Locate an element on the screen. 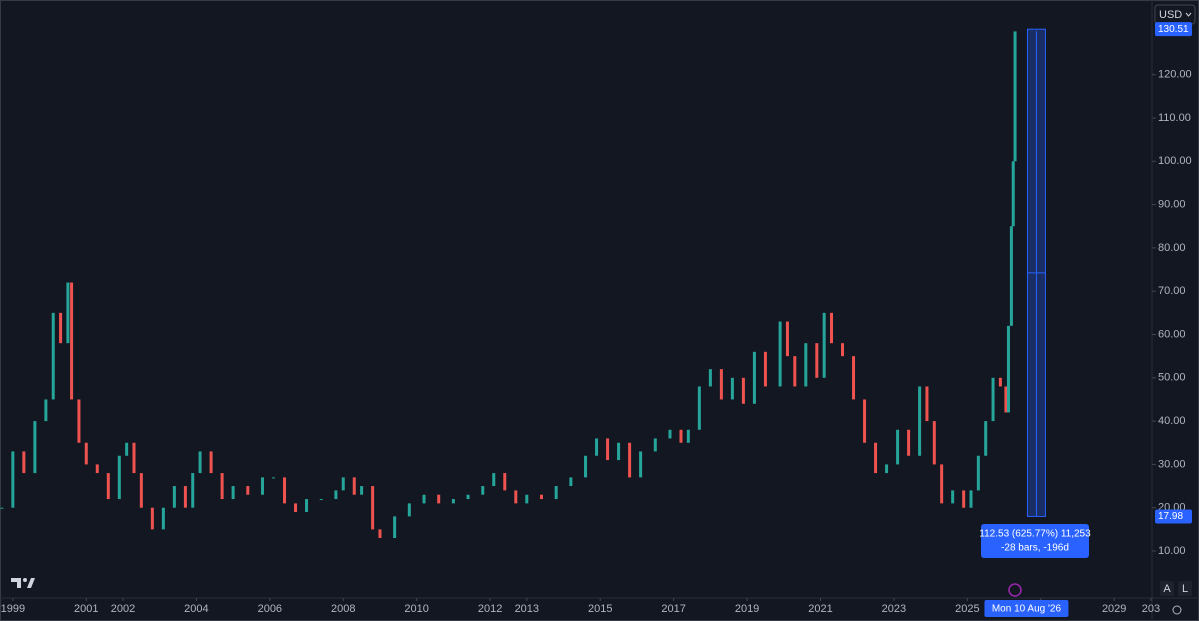 The width and height of the screenshot is (1199, 621). y-tick-label: 110.00 is located at coordinates (1174, 118).